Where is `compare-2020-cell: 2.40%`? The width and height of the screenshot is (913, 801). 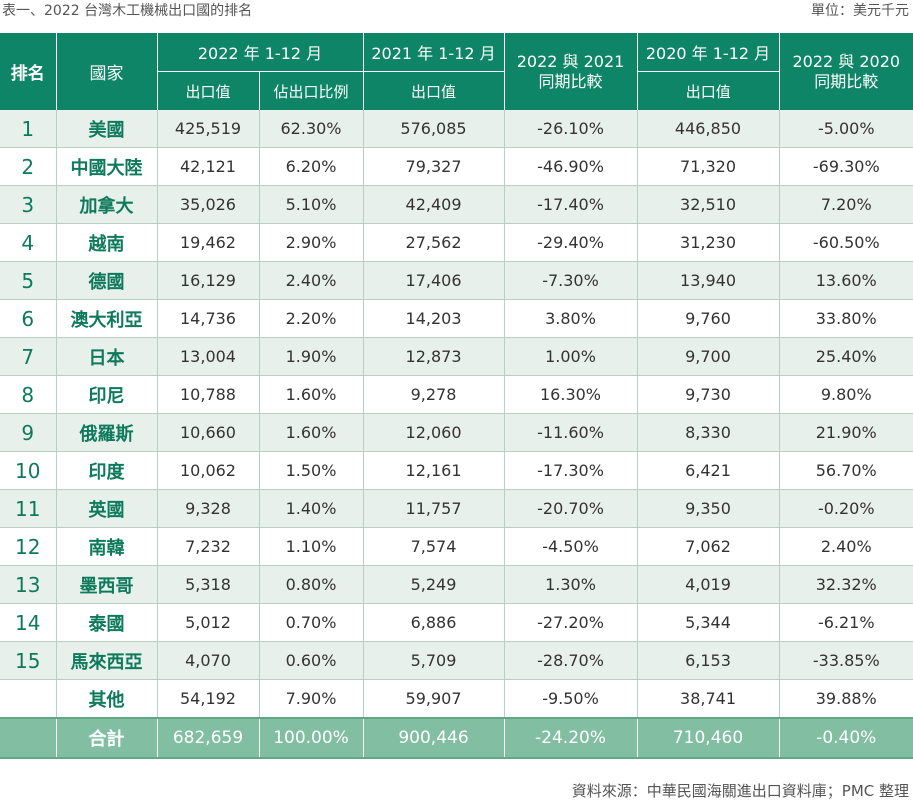
compare-2020-cell: 2.40% is located at coordinates (846, 546).